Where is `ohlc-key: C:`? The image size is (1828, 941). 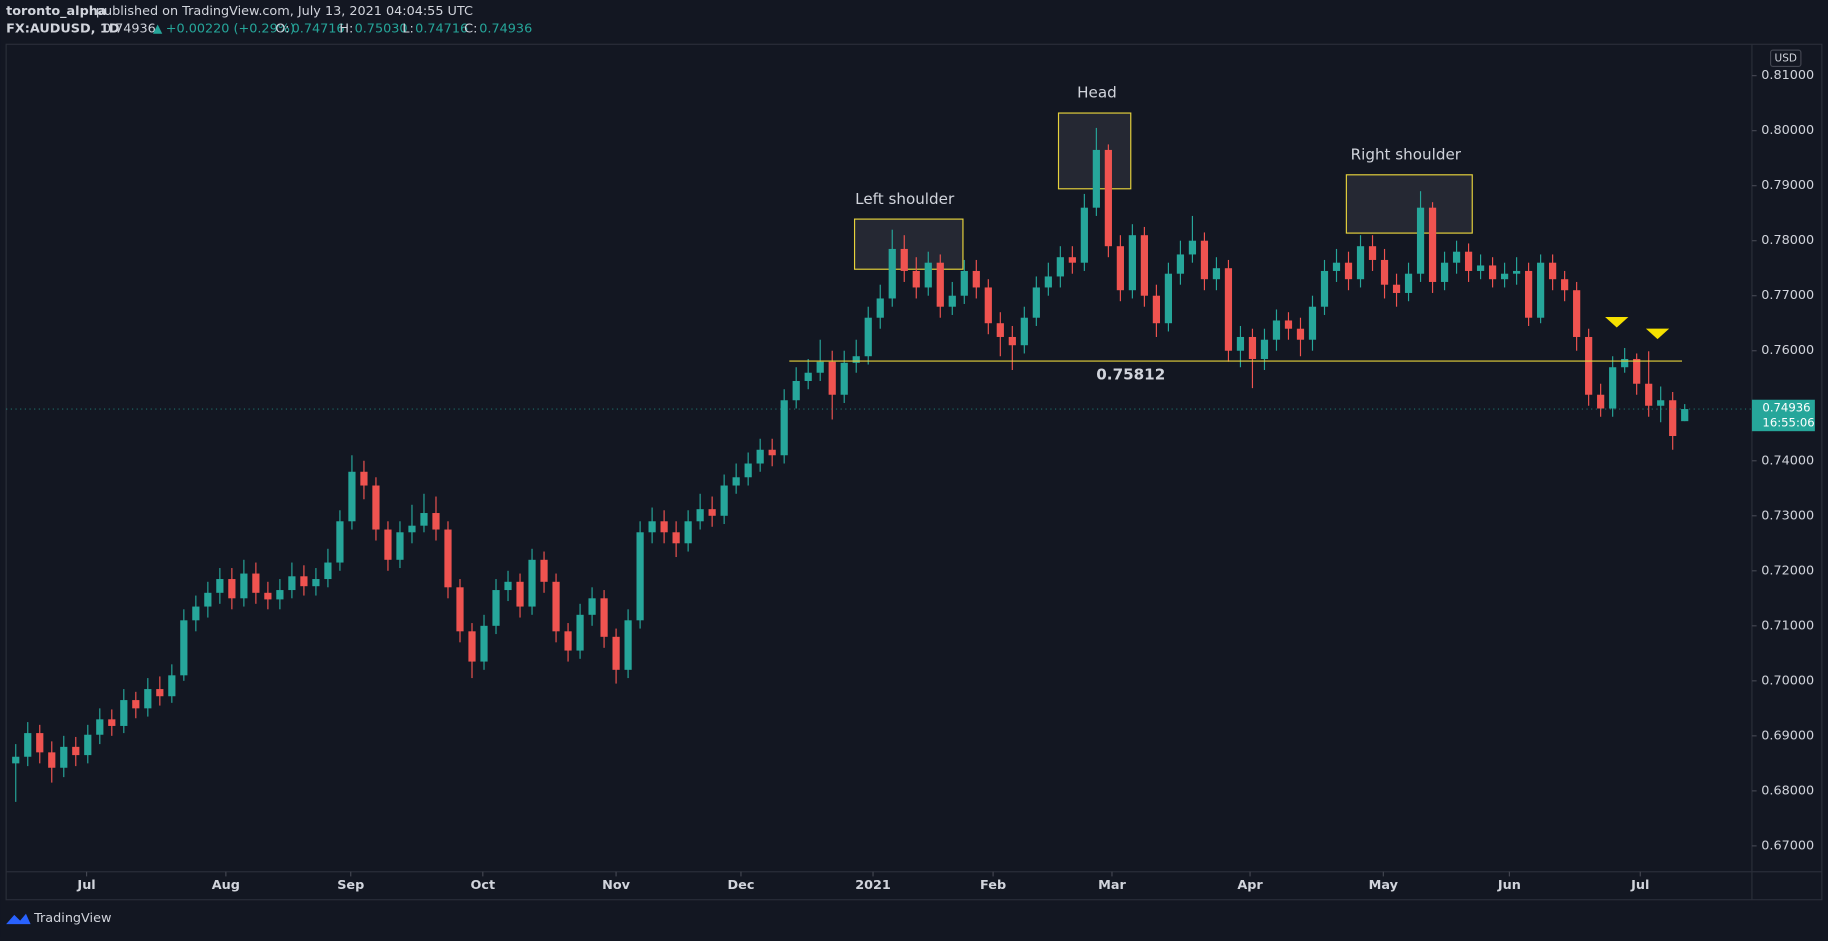
ohlc-key: C: is located at coordinates (470, 29).